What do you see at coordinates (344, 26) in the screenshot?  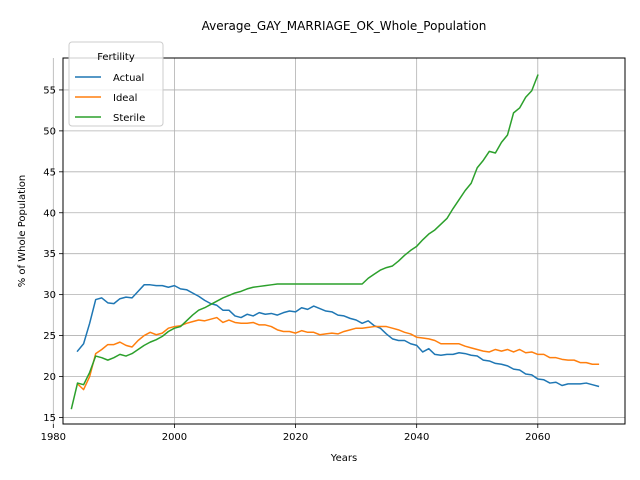 I see `chart-title: Average_GAY_MARRIAGE_OK_Whole_Population` at bounding box center [344, 26].